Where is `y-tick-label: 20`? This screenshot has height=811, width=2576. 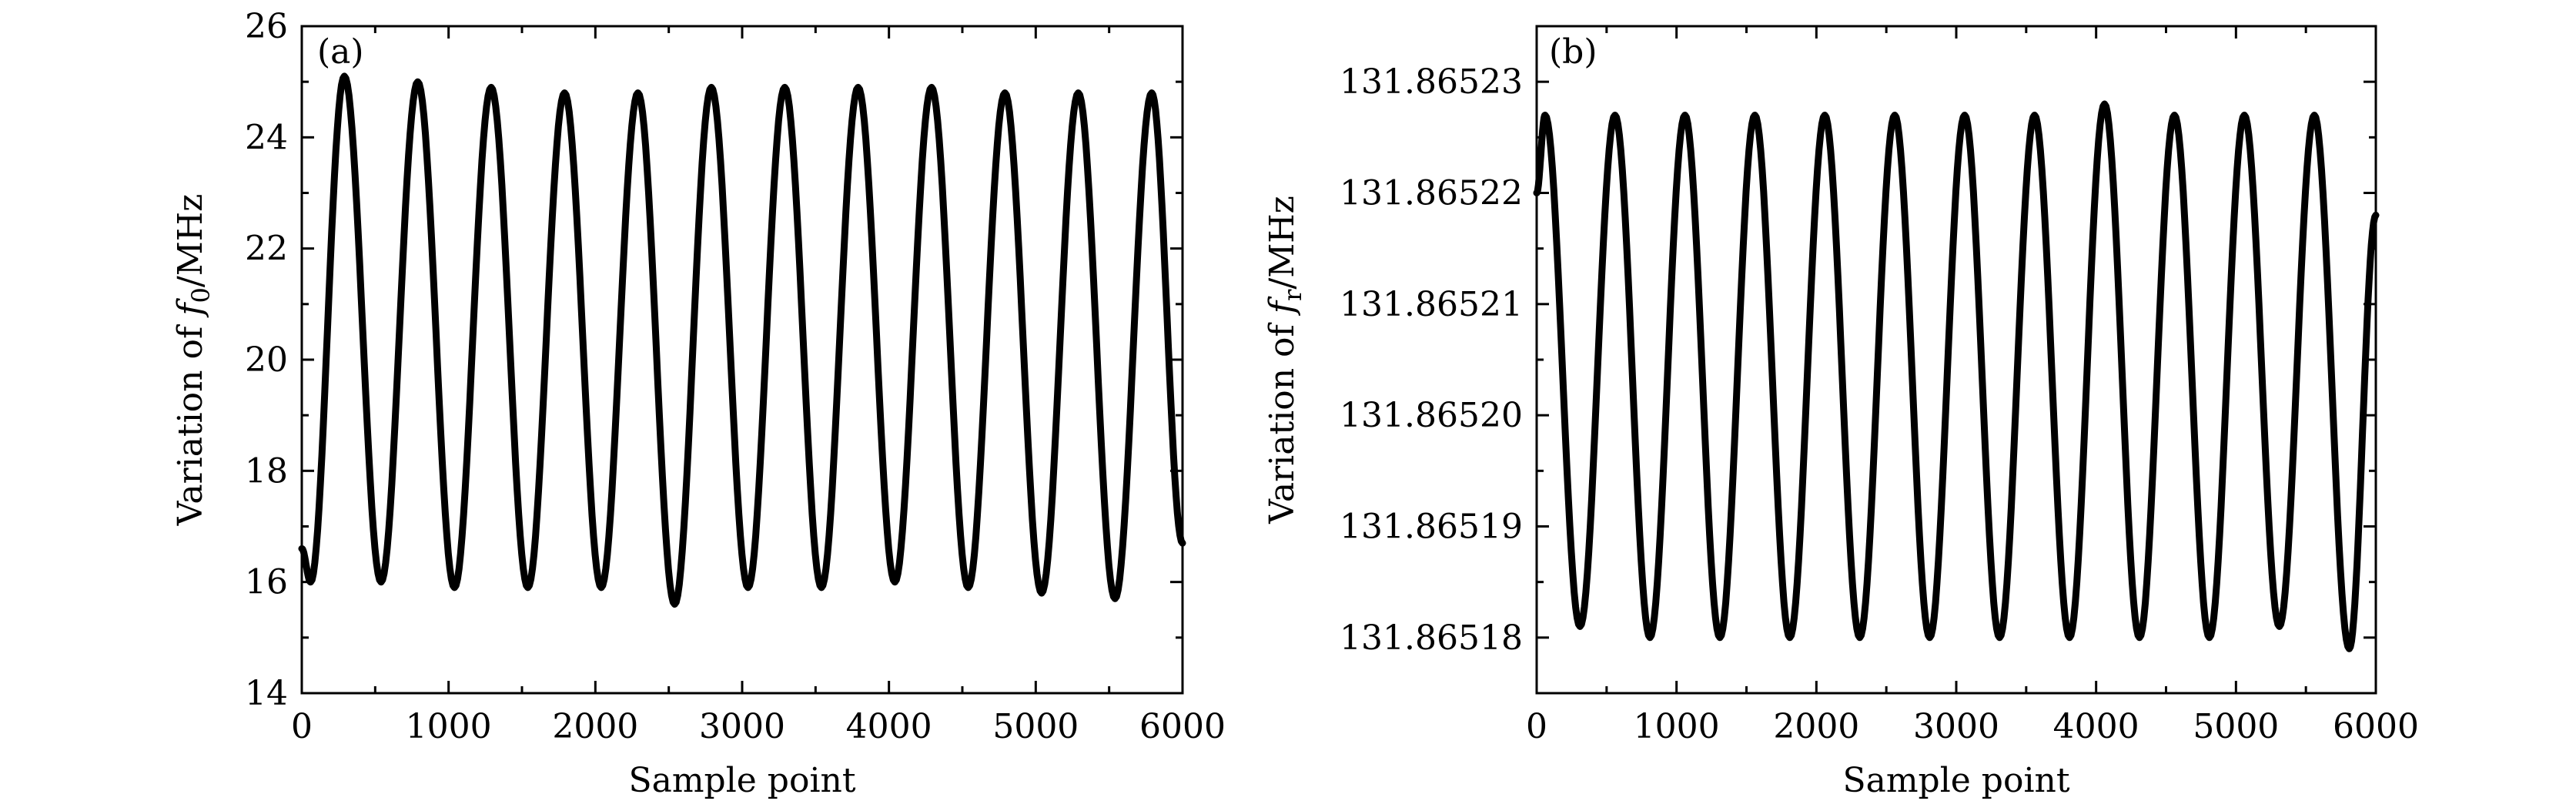 y-tick-label: 20 is located at coordinates (267, 360).